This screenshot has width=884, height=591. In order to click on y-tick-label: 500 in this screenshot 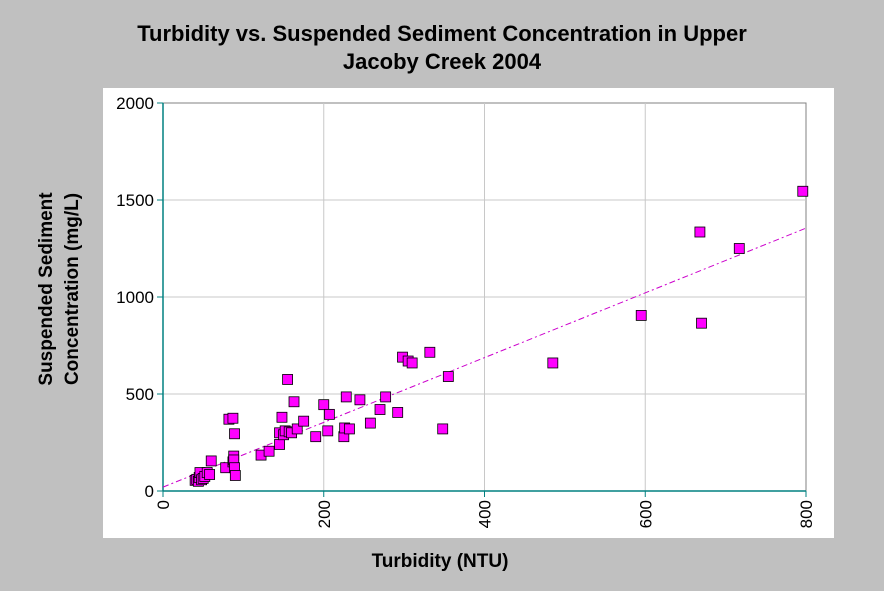, I will do `click(140, 394)`.